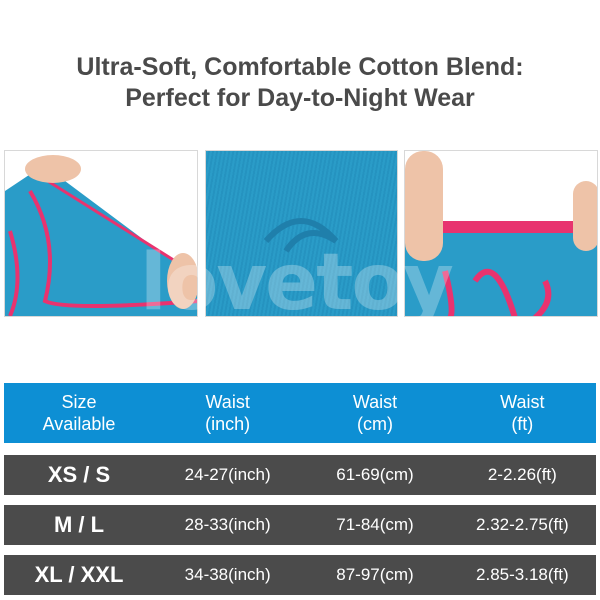  I want to click on header-waist-inch: Waist (inch), so click(228, 413).